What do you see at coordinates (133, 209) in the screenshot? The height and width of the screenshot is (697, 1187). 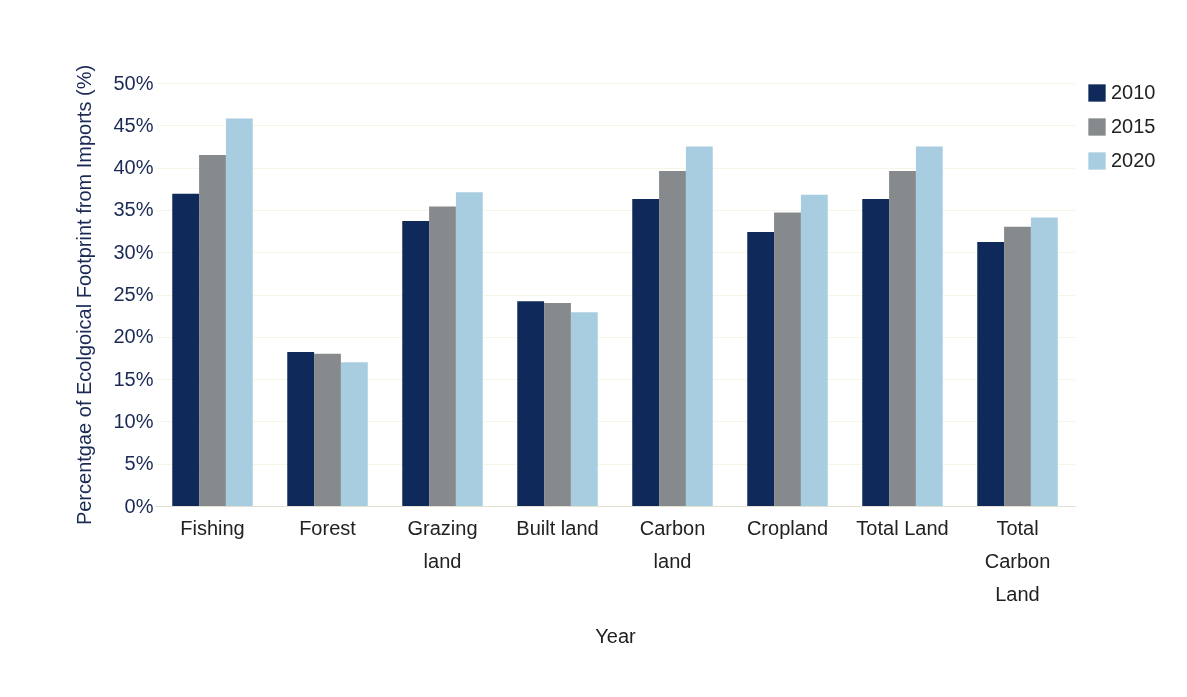 I see `y-tick-label: 35%` at bounding box center [133, 209].